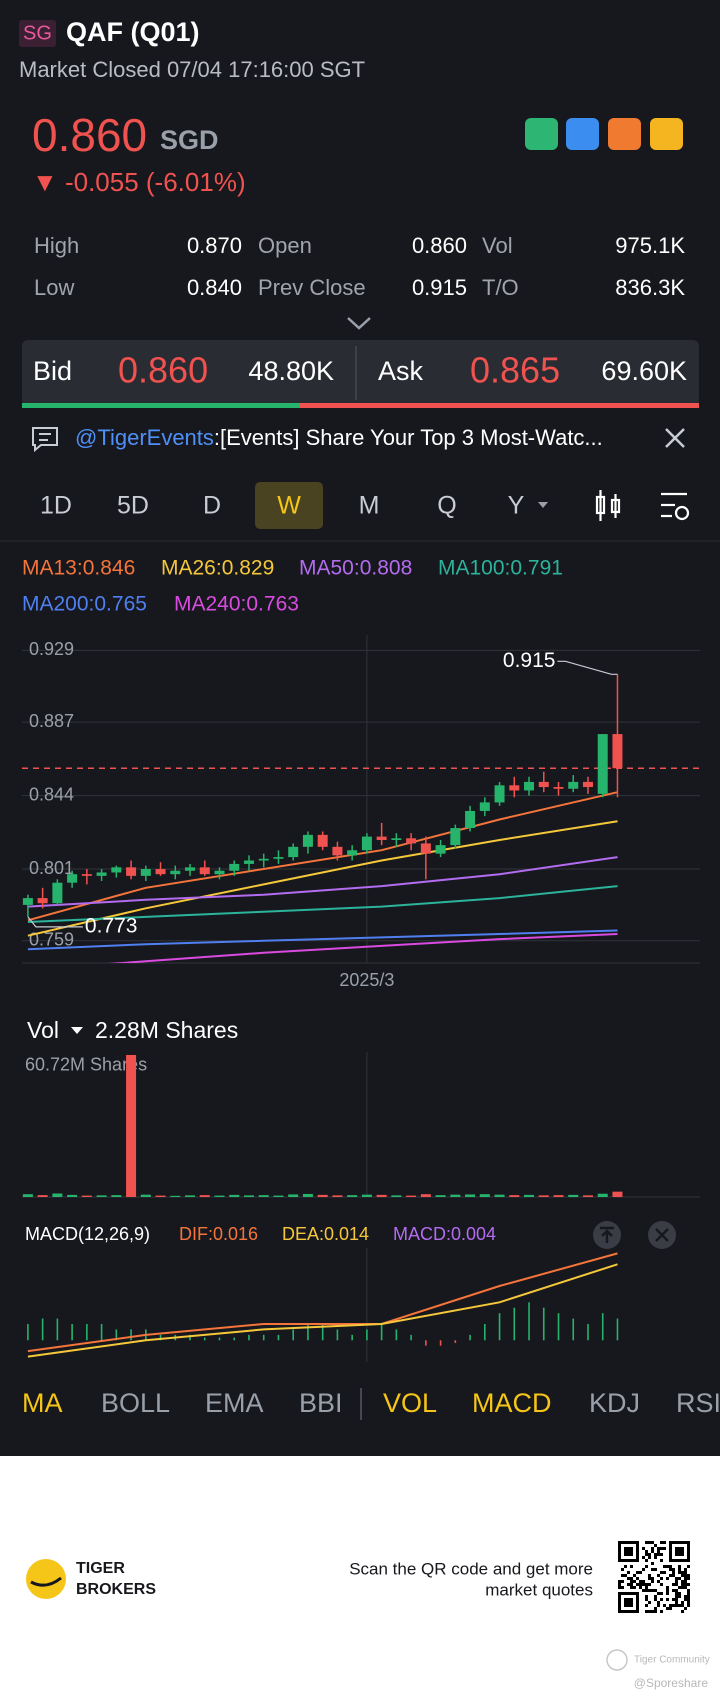  Describe the element at coordinates (497, 245) in the screenshot. I see `stat-label: Vol` at that location.